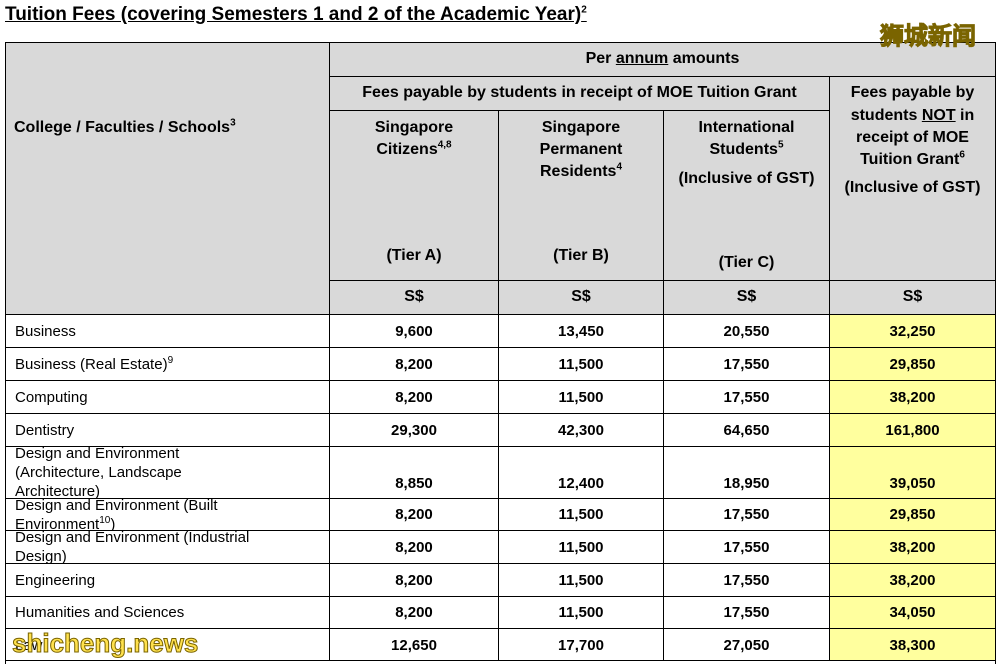 The image size is (1000, 664). Describe the element at coordinates (912, 160) in the screenshot. I see `not-grant-header: Tuition Grant6` at that location.